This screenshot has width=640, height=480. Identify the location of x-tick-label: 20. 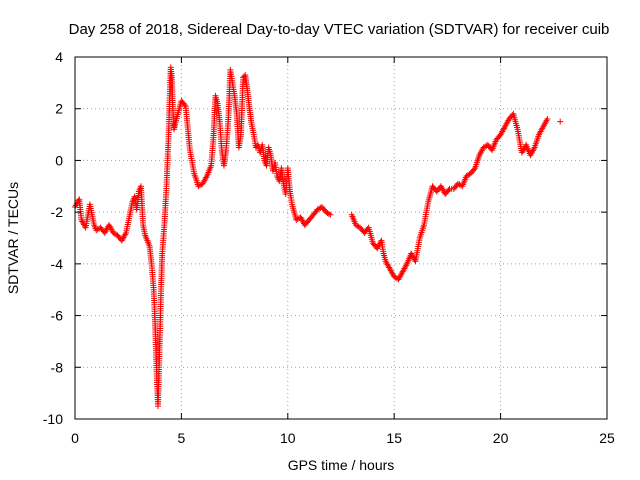
(501, 438).